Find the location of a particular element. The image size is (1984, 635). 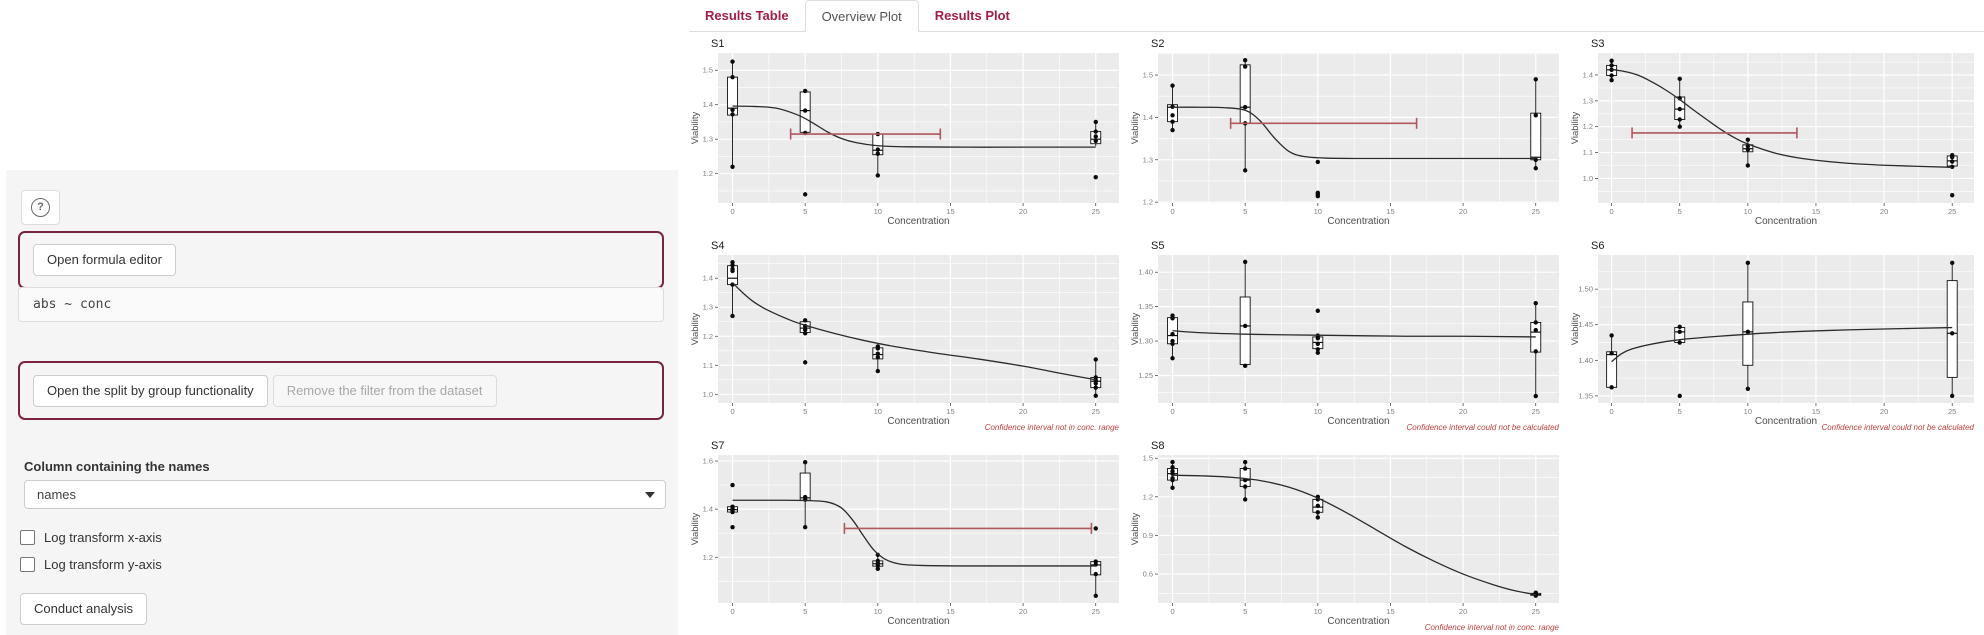

formula-editor-panel: Open formula editor is located at coordinates (341, 260).